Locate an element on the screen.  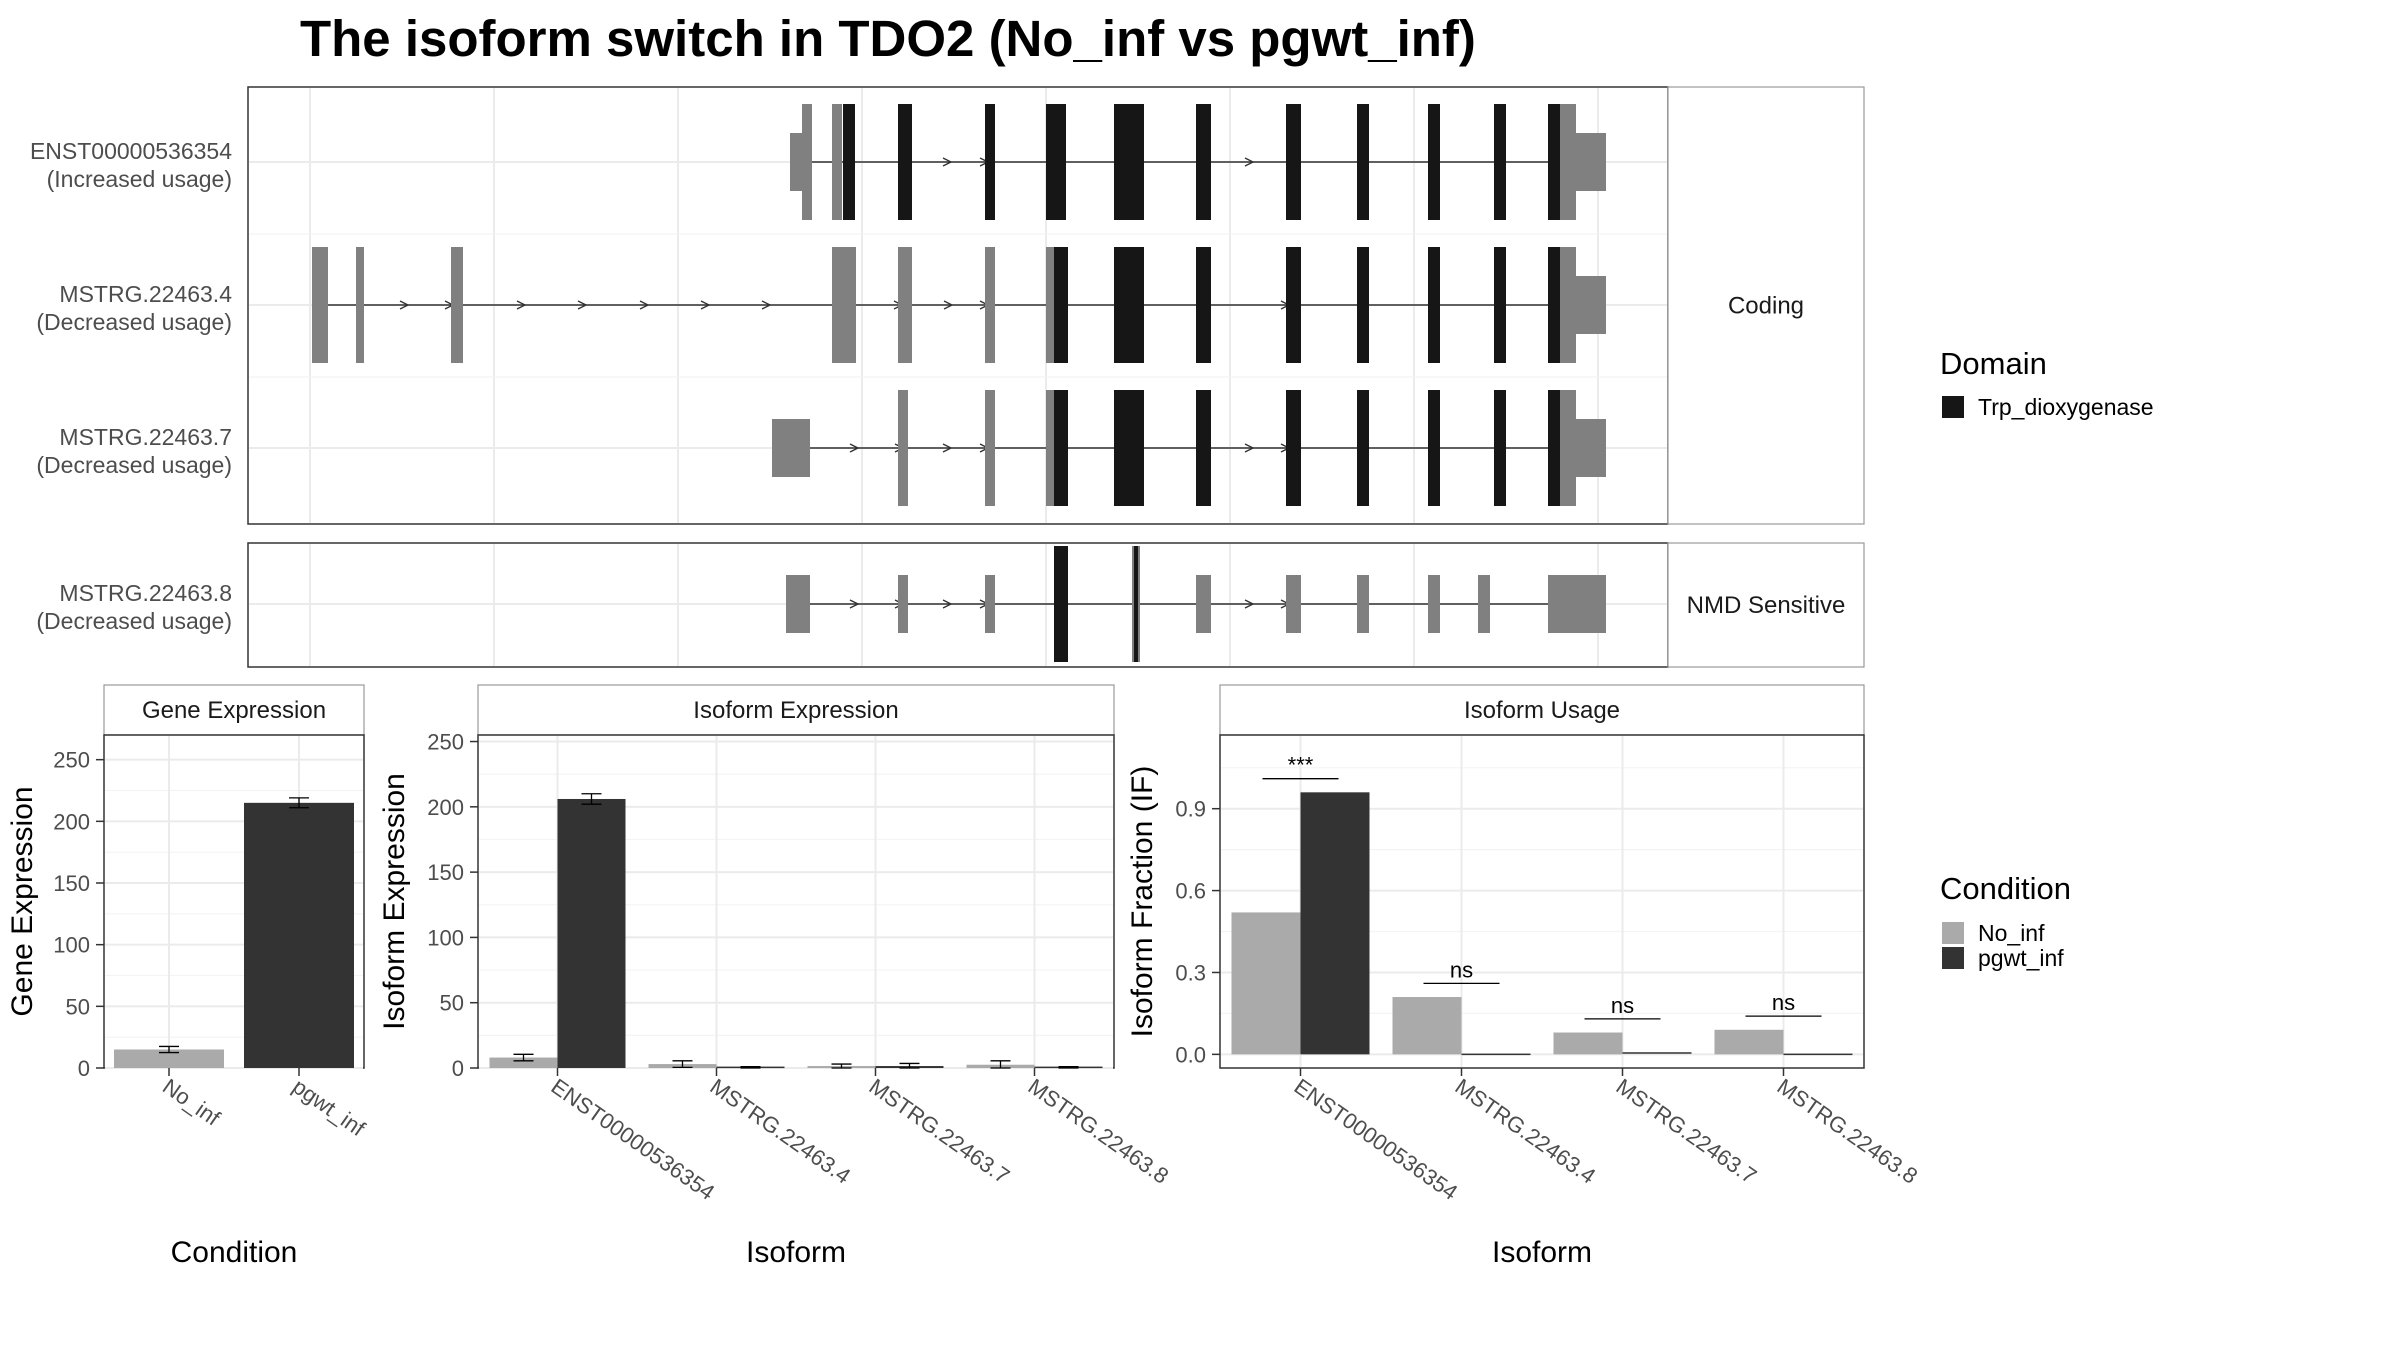
transcript-id-label: MSTRG.22463.7 is located at coordinates (145, 437).